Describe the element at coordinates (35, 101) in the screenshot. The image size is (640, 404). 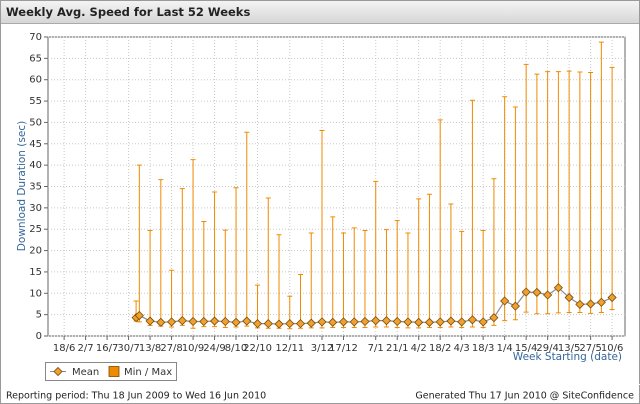
I see `y-tick-label: 55` at that location.